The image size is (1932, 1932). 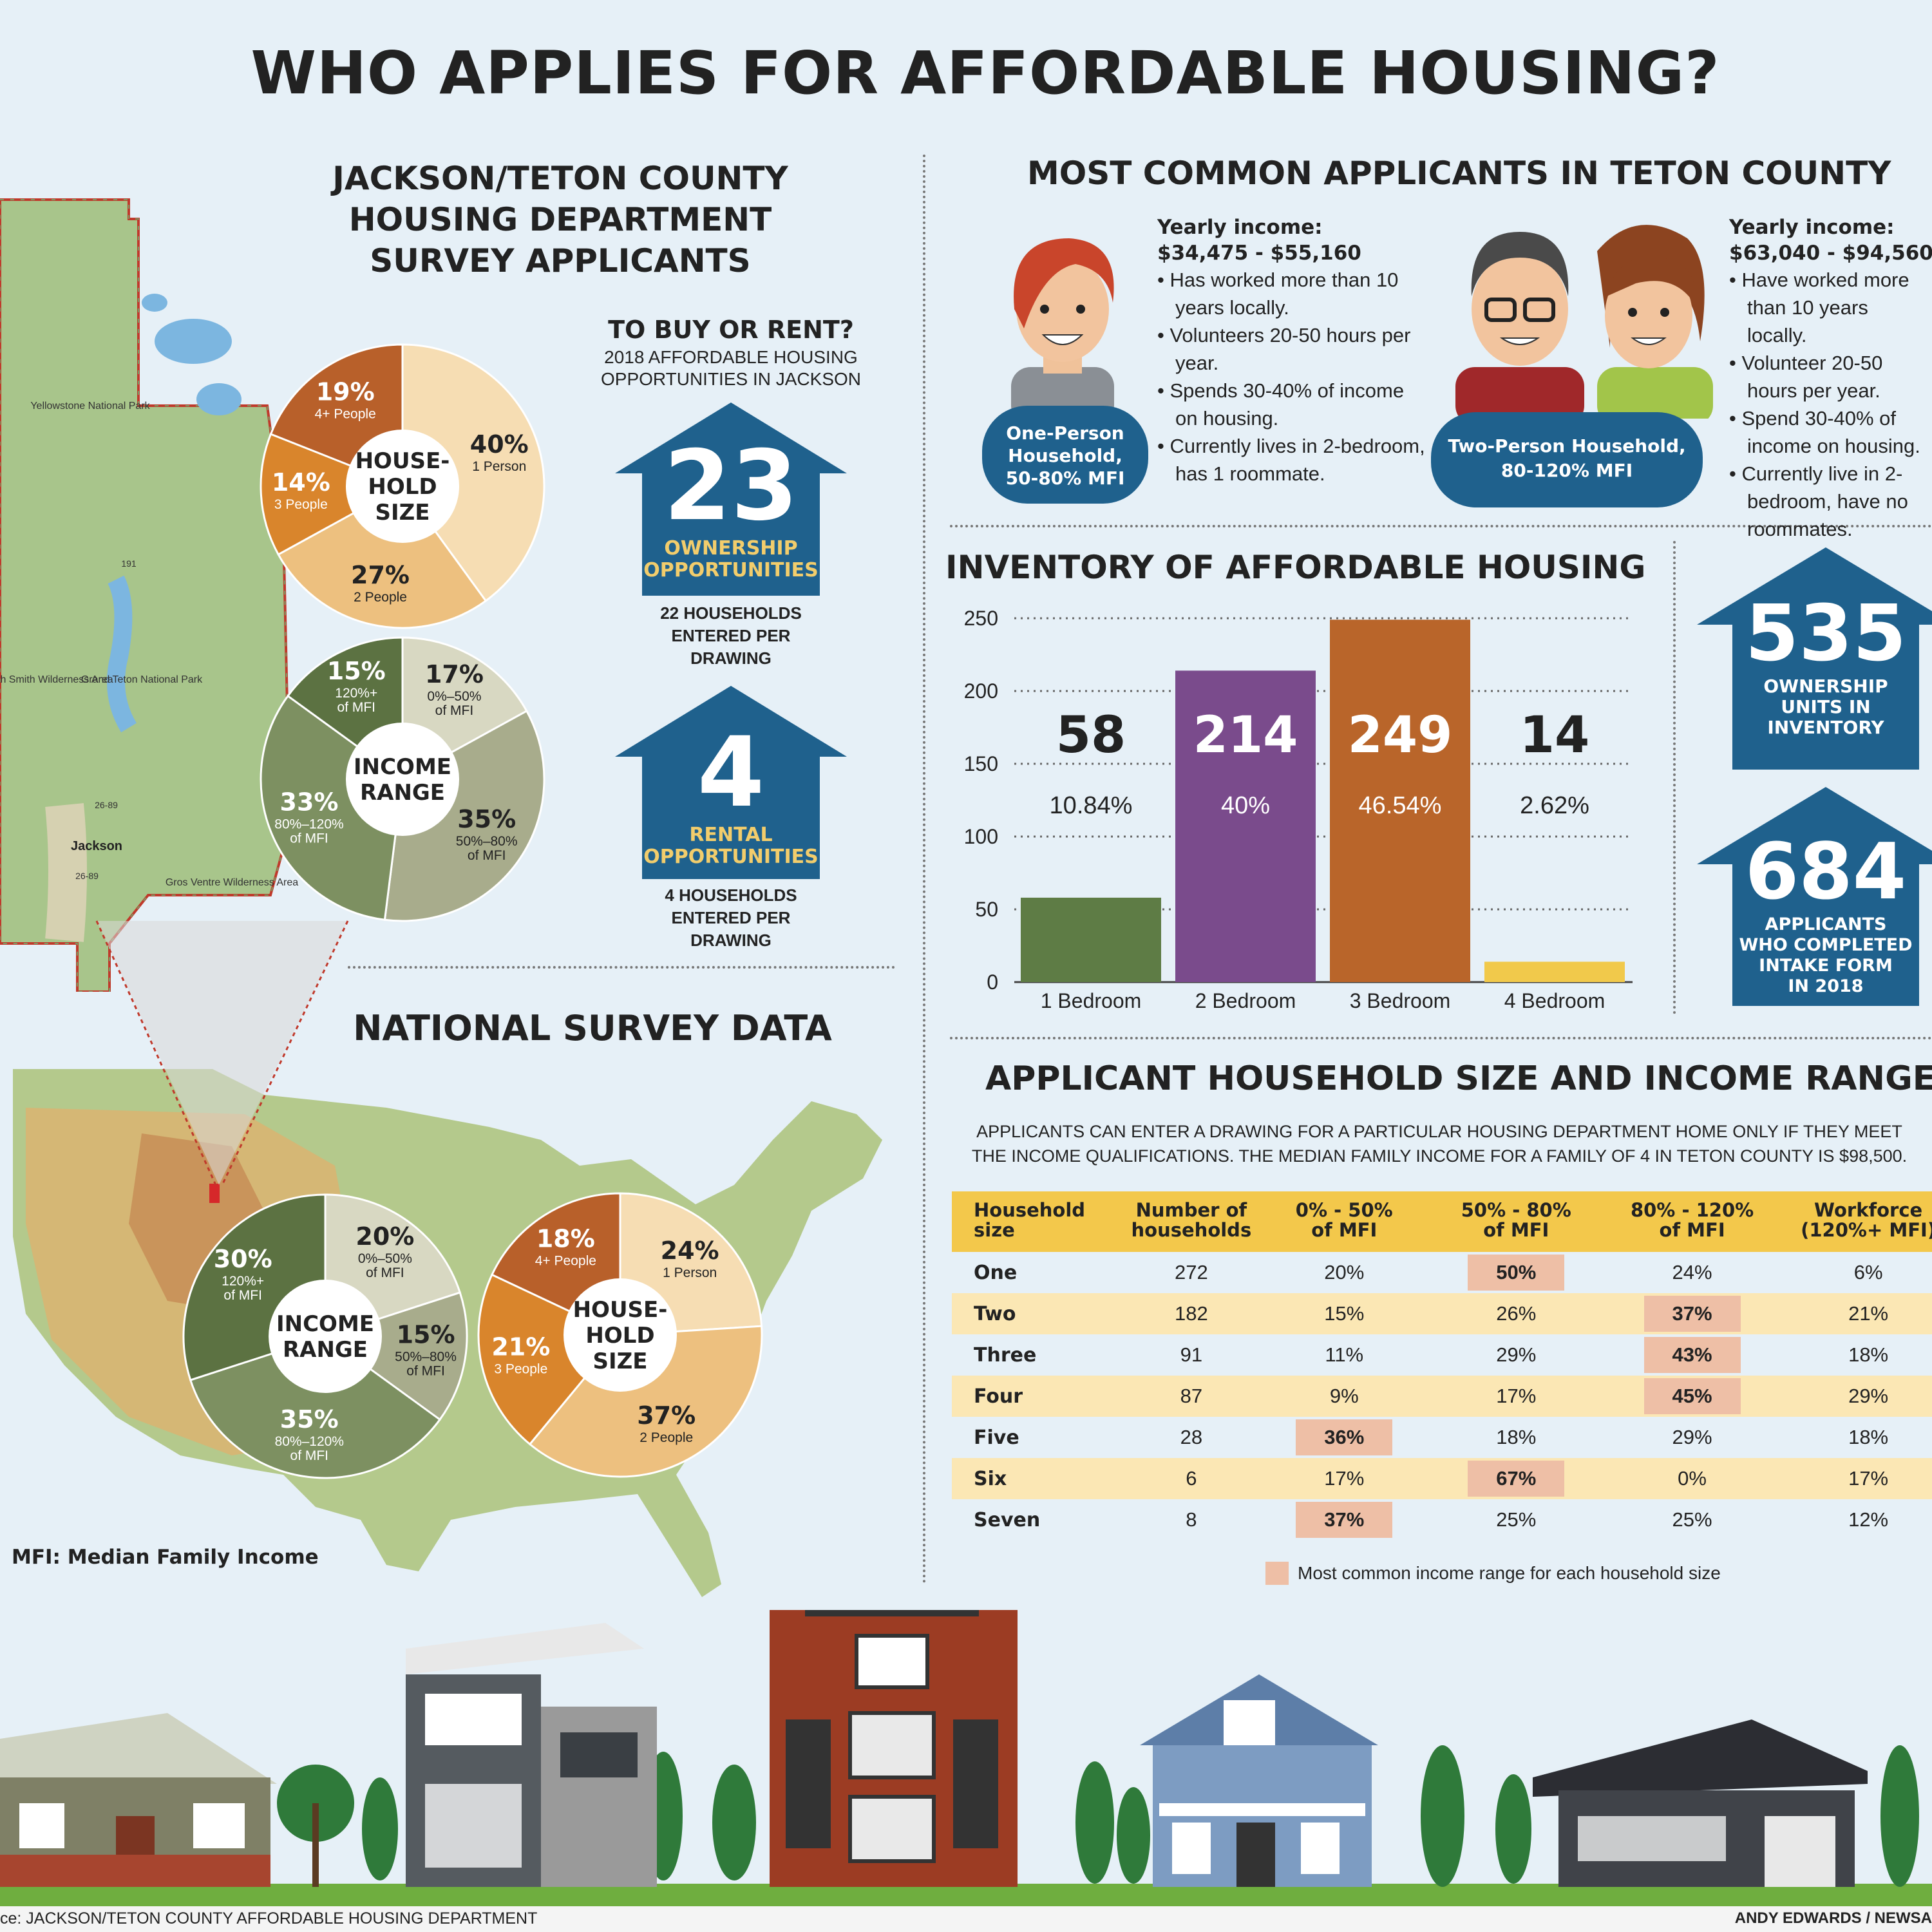 I want to click on pie-center-label: HOLD, so click(x=402, y=487).